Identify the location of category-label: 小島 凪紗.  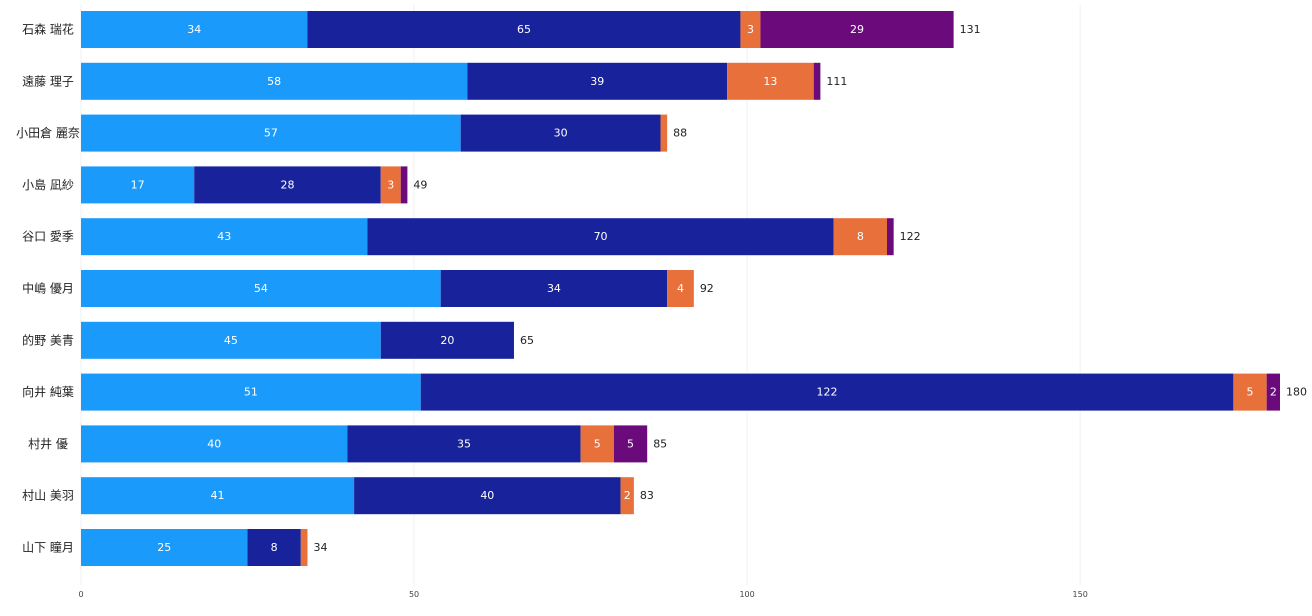
(48, 184).